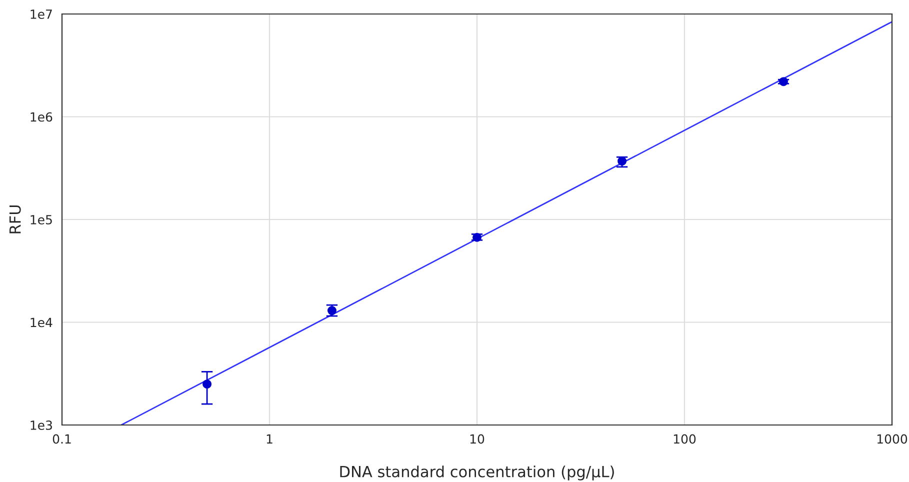 The image size is (909, 482). I want to click on x-tick-label: 1000, so click(892, 439).